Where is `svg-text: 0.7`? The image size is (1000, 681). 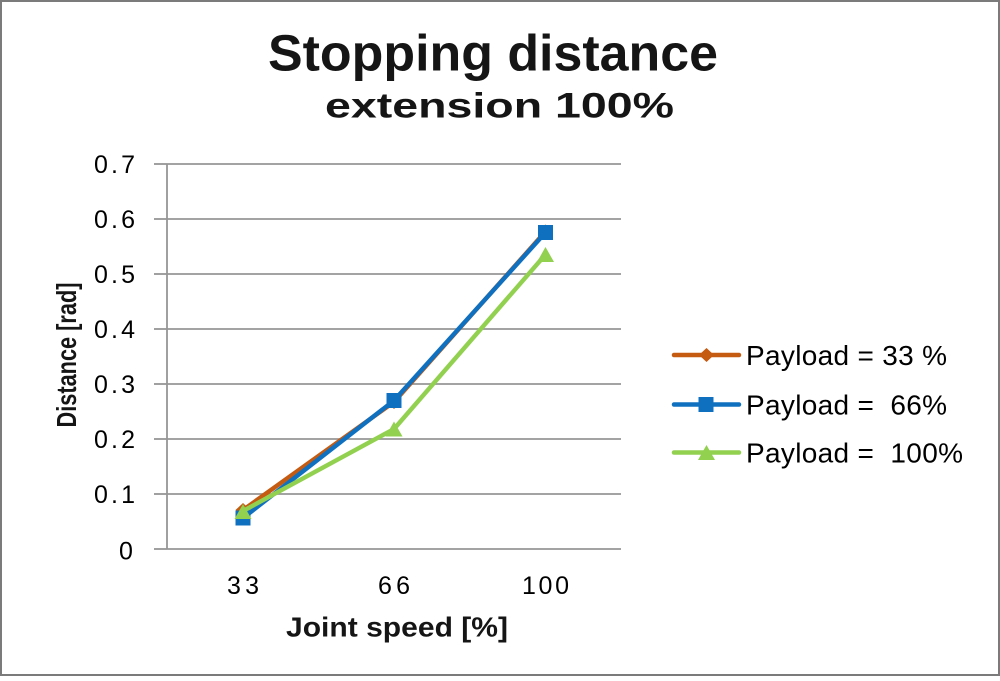 svg-text: 0.7 is located at coordinates (114, 165).